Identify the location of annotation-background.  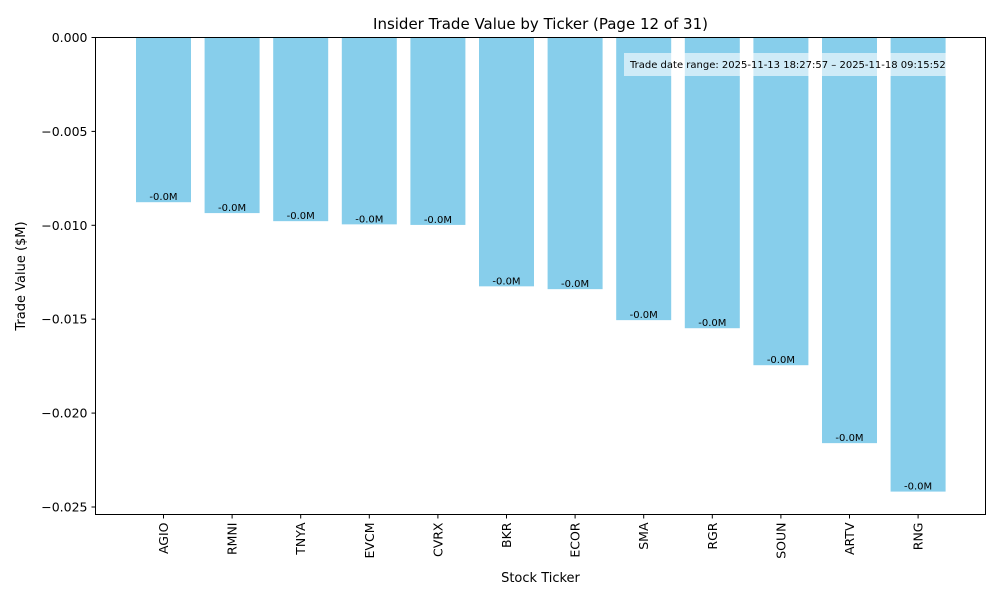
(805, 64).